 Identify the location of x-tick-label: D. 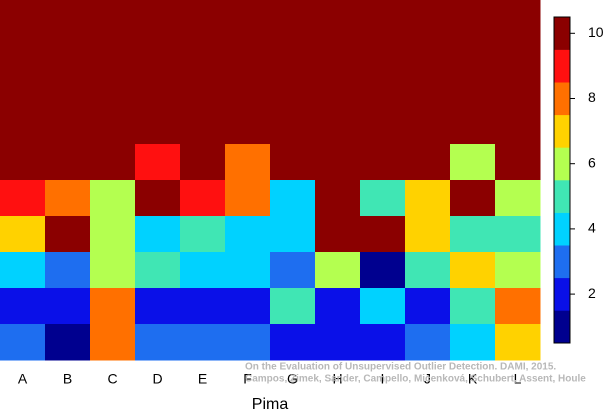
(157, 379).